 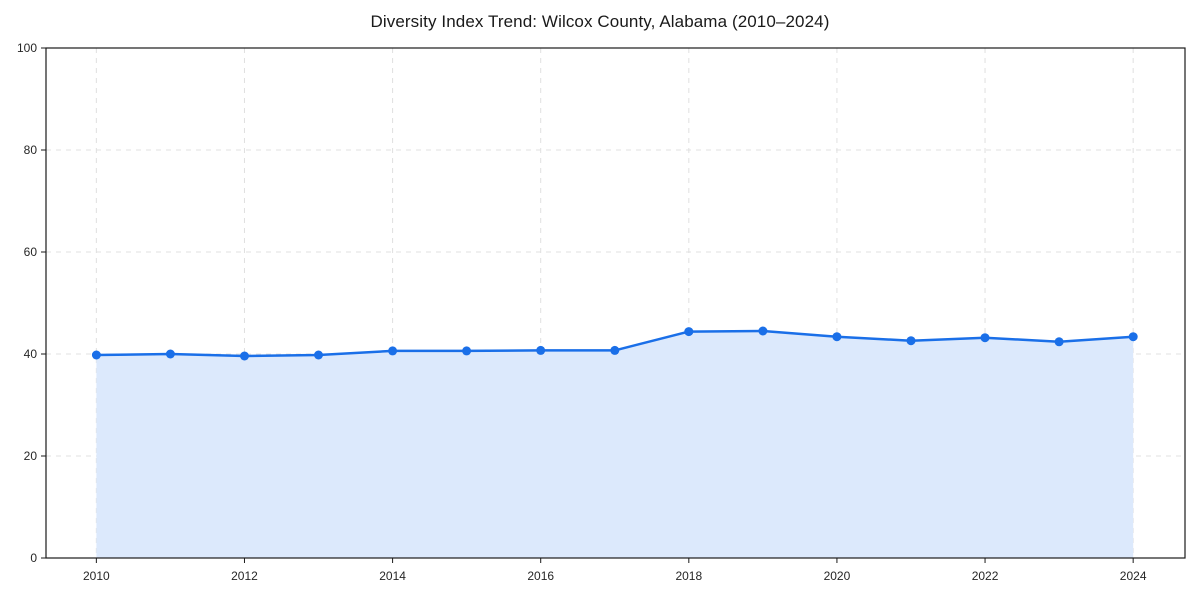 I want to click on x-tick-label: 2022, so click(x=985, y=576).